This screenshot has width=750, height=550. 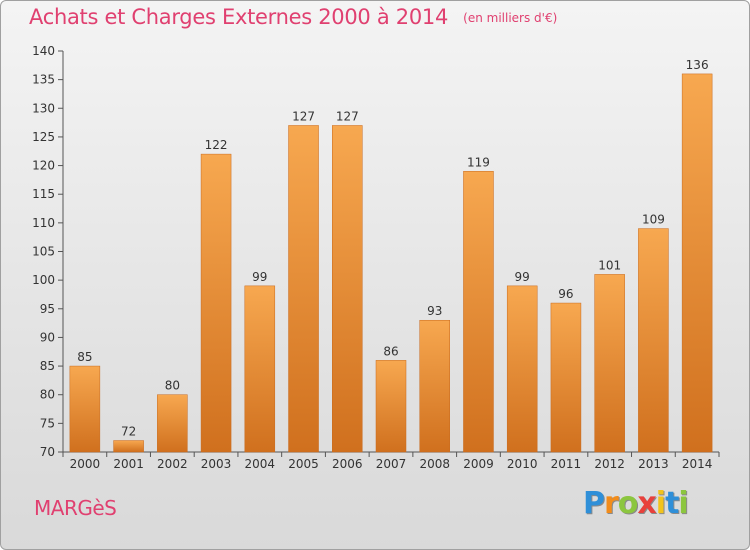 What do you see at coordinates (628, 503) in the screenshot?
I see `logo-letter: o` at bounding box center [628, 503].